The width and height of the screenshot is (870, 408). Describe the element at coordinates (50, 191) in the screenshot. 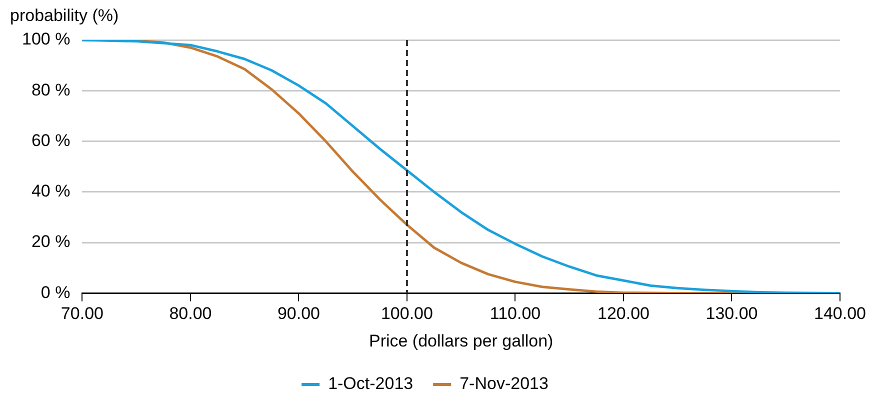

I see `y-tick-label: 40 %` at that location.